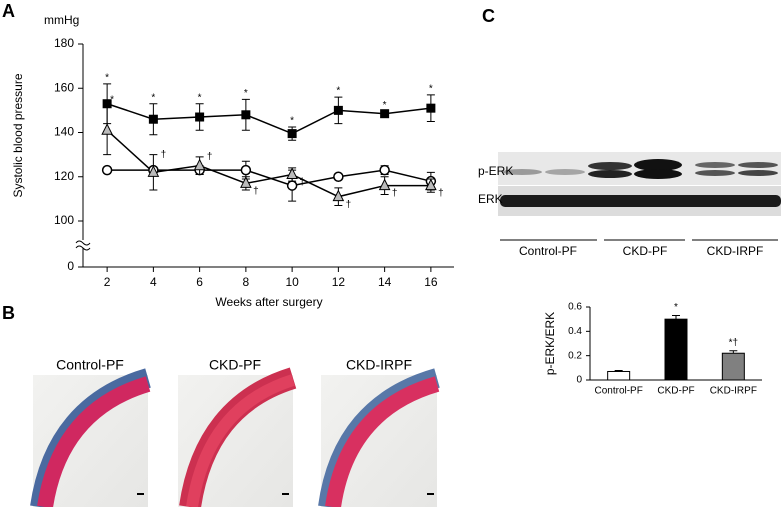 The height and width of the screenshot is (507, 781). Describe the element at coordinates (733, 342) in the screenshot. I see `annotation: *†` at that location.